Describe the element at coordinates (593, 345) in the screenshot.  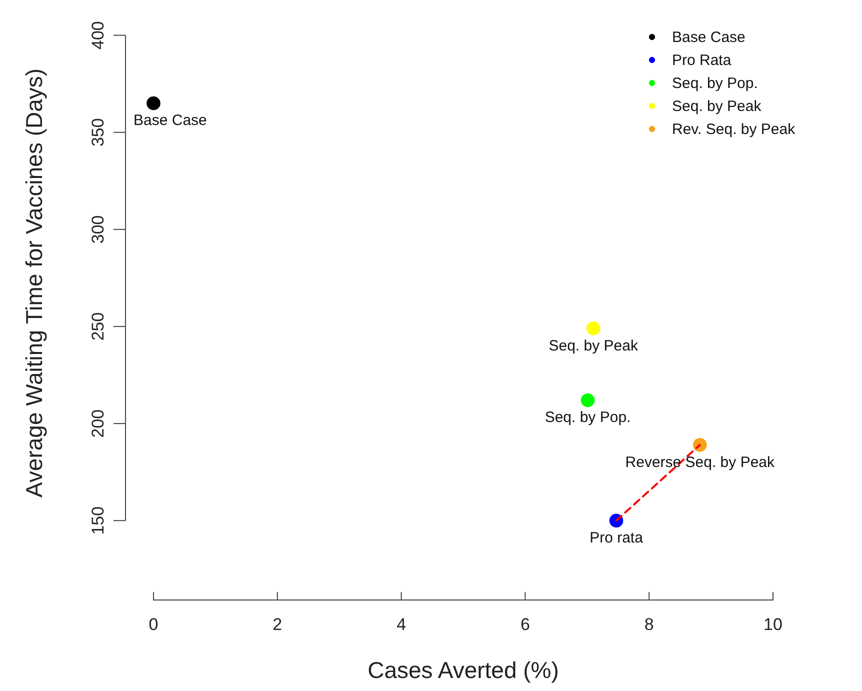
I see `annotation: Seq. by Peak` at that location.